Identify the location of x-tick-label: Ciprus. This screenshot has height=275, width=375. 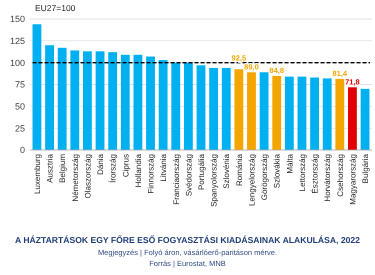
(125, 166).